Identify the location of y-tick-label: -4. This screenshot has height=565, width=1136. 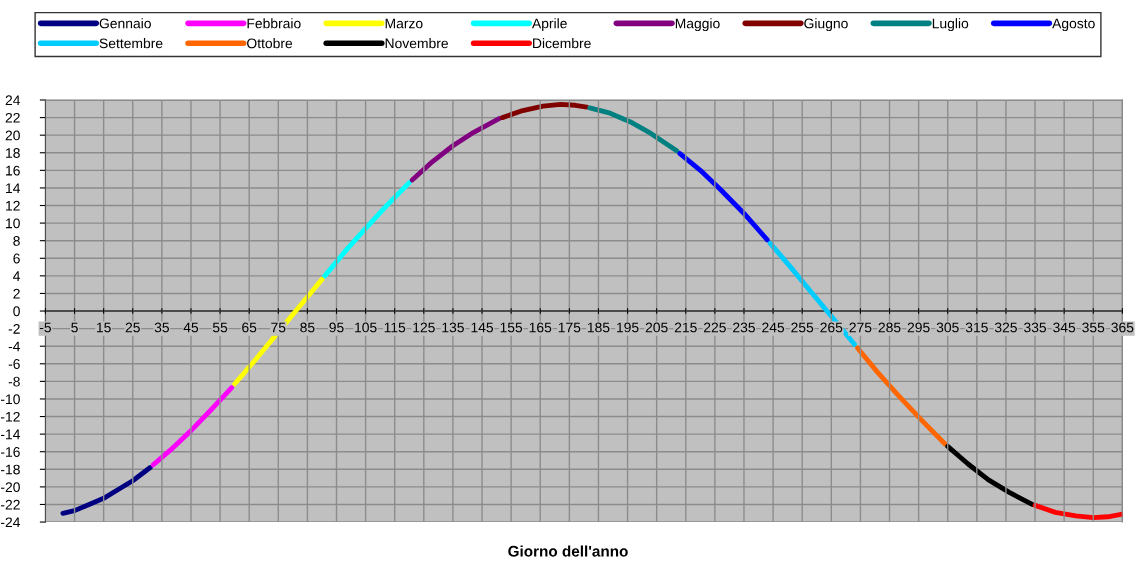
(14, 346).